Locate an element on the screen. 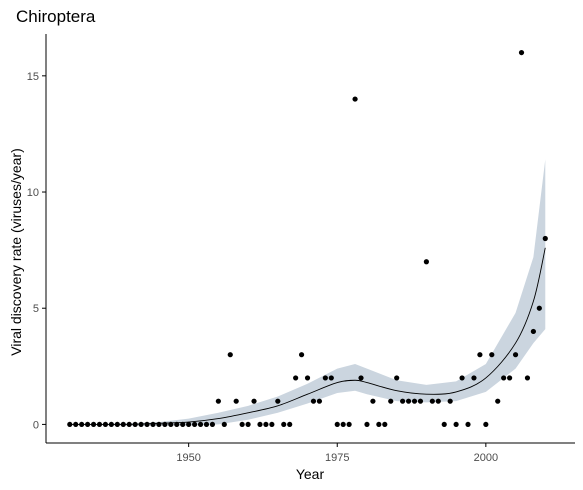 Image resolution: width=583 pixels, height=490 pixels. x-axis-title: Year is located at coordinates (310, 474).